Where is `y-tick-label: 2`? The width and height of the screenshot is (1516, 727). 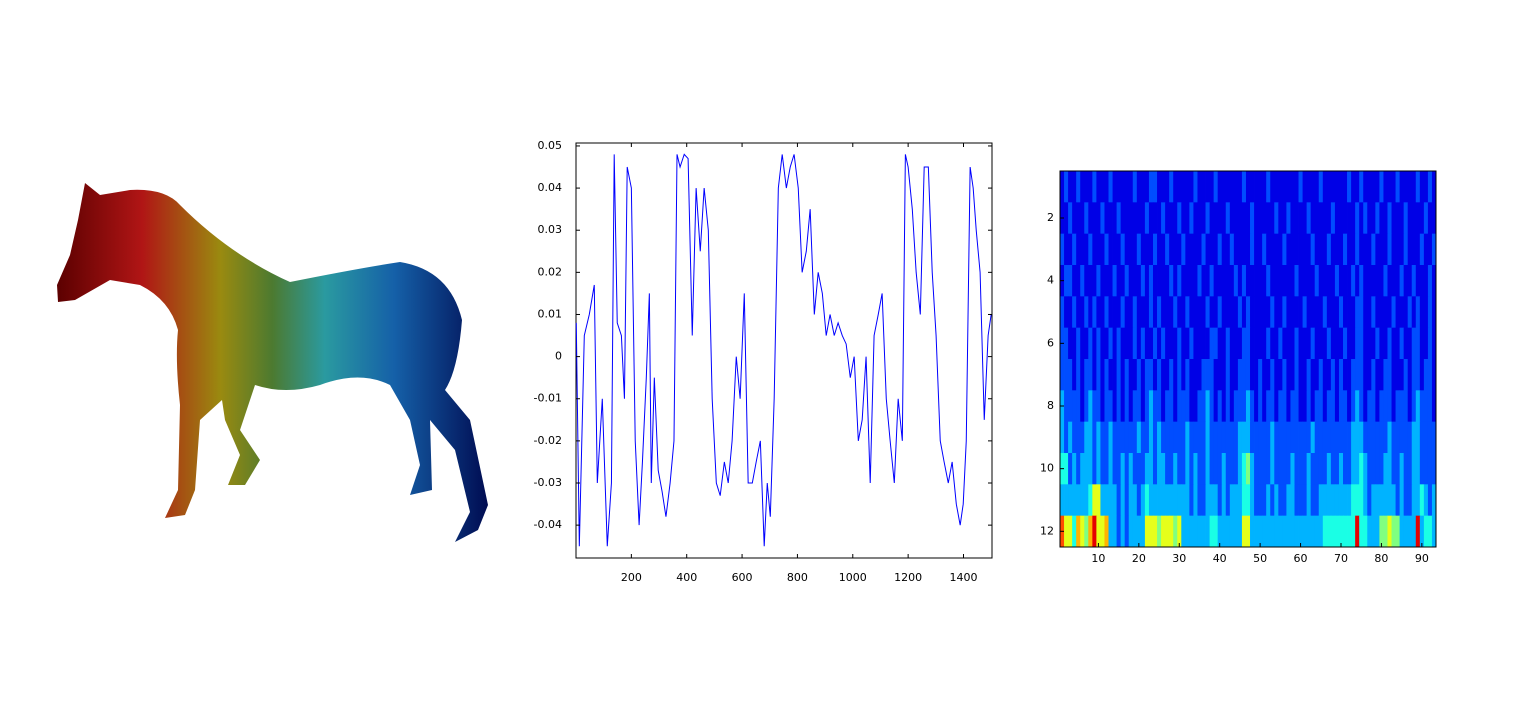 y-tick-label: 2 is located at coordinates (1050, 217).